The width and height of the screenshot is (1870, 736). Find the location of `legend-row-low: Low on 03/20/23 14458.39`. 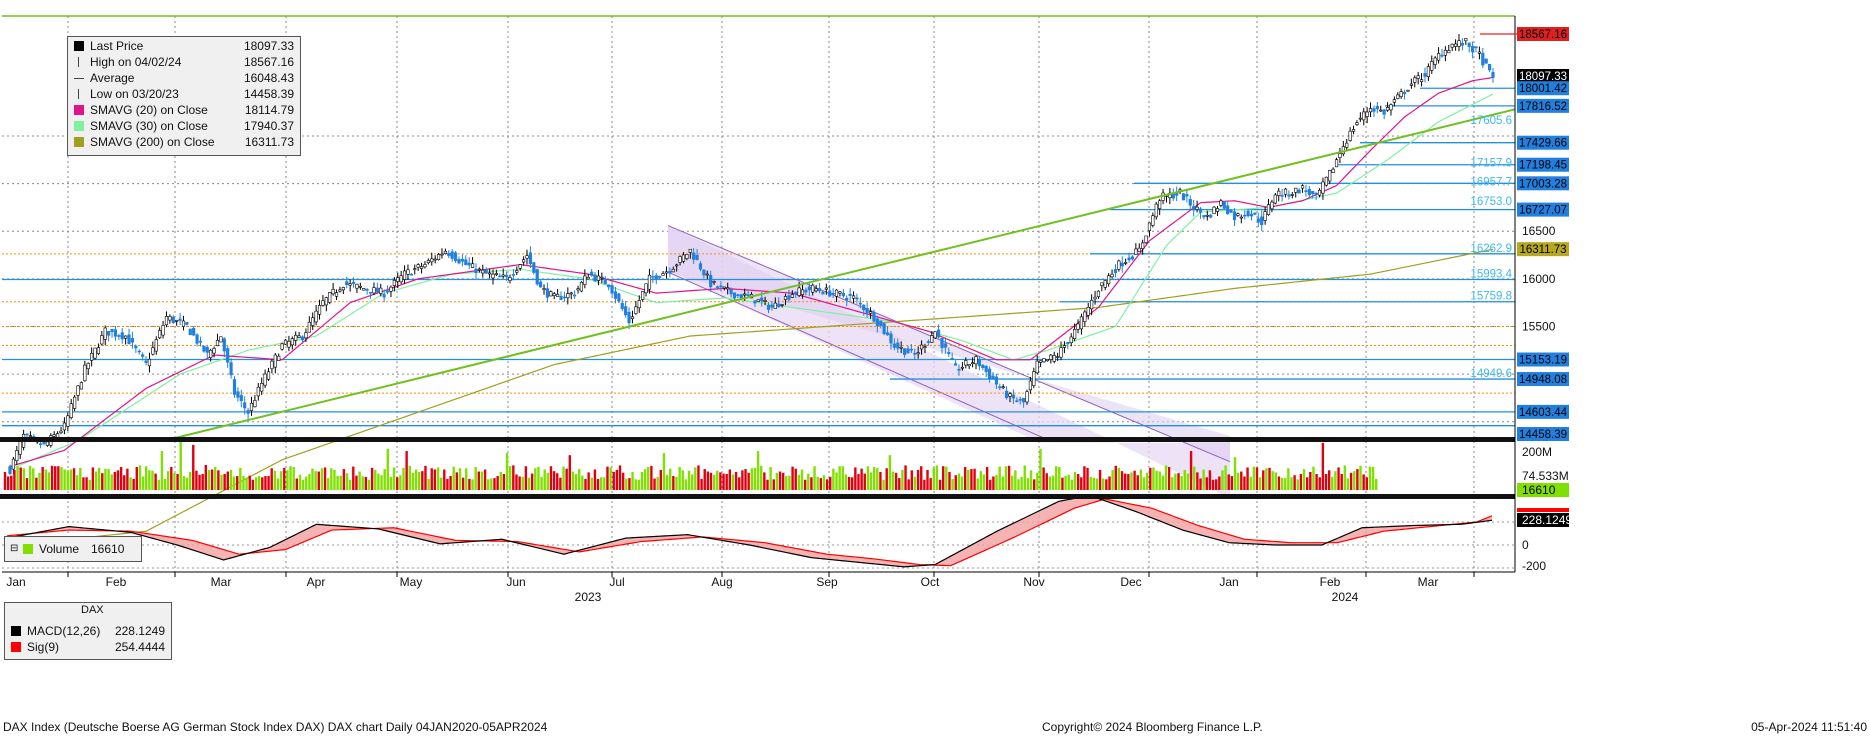

legend-row-low: Low on 03/20/23 14458.39 is located at coordinates (184, 94).